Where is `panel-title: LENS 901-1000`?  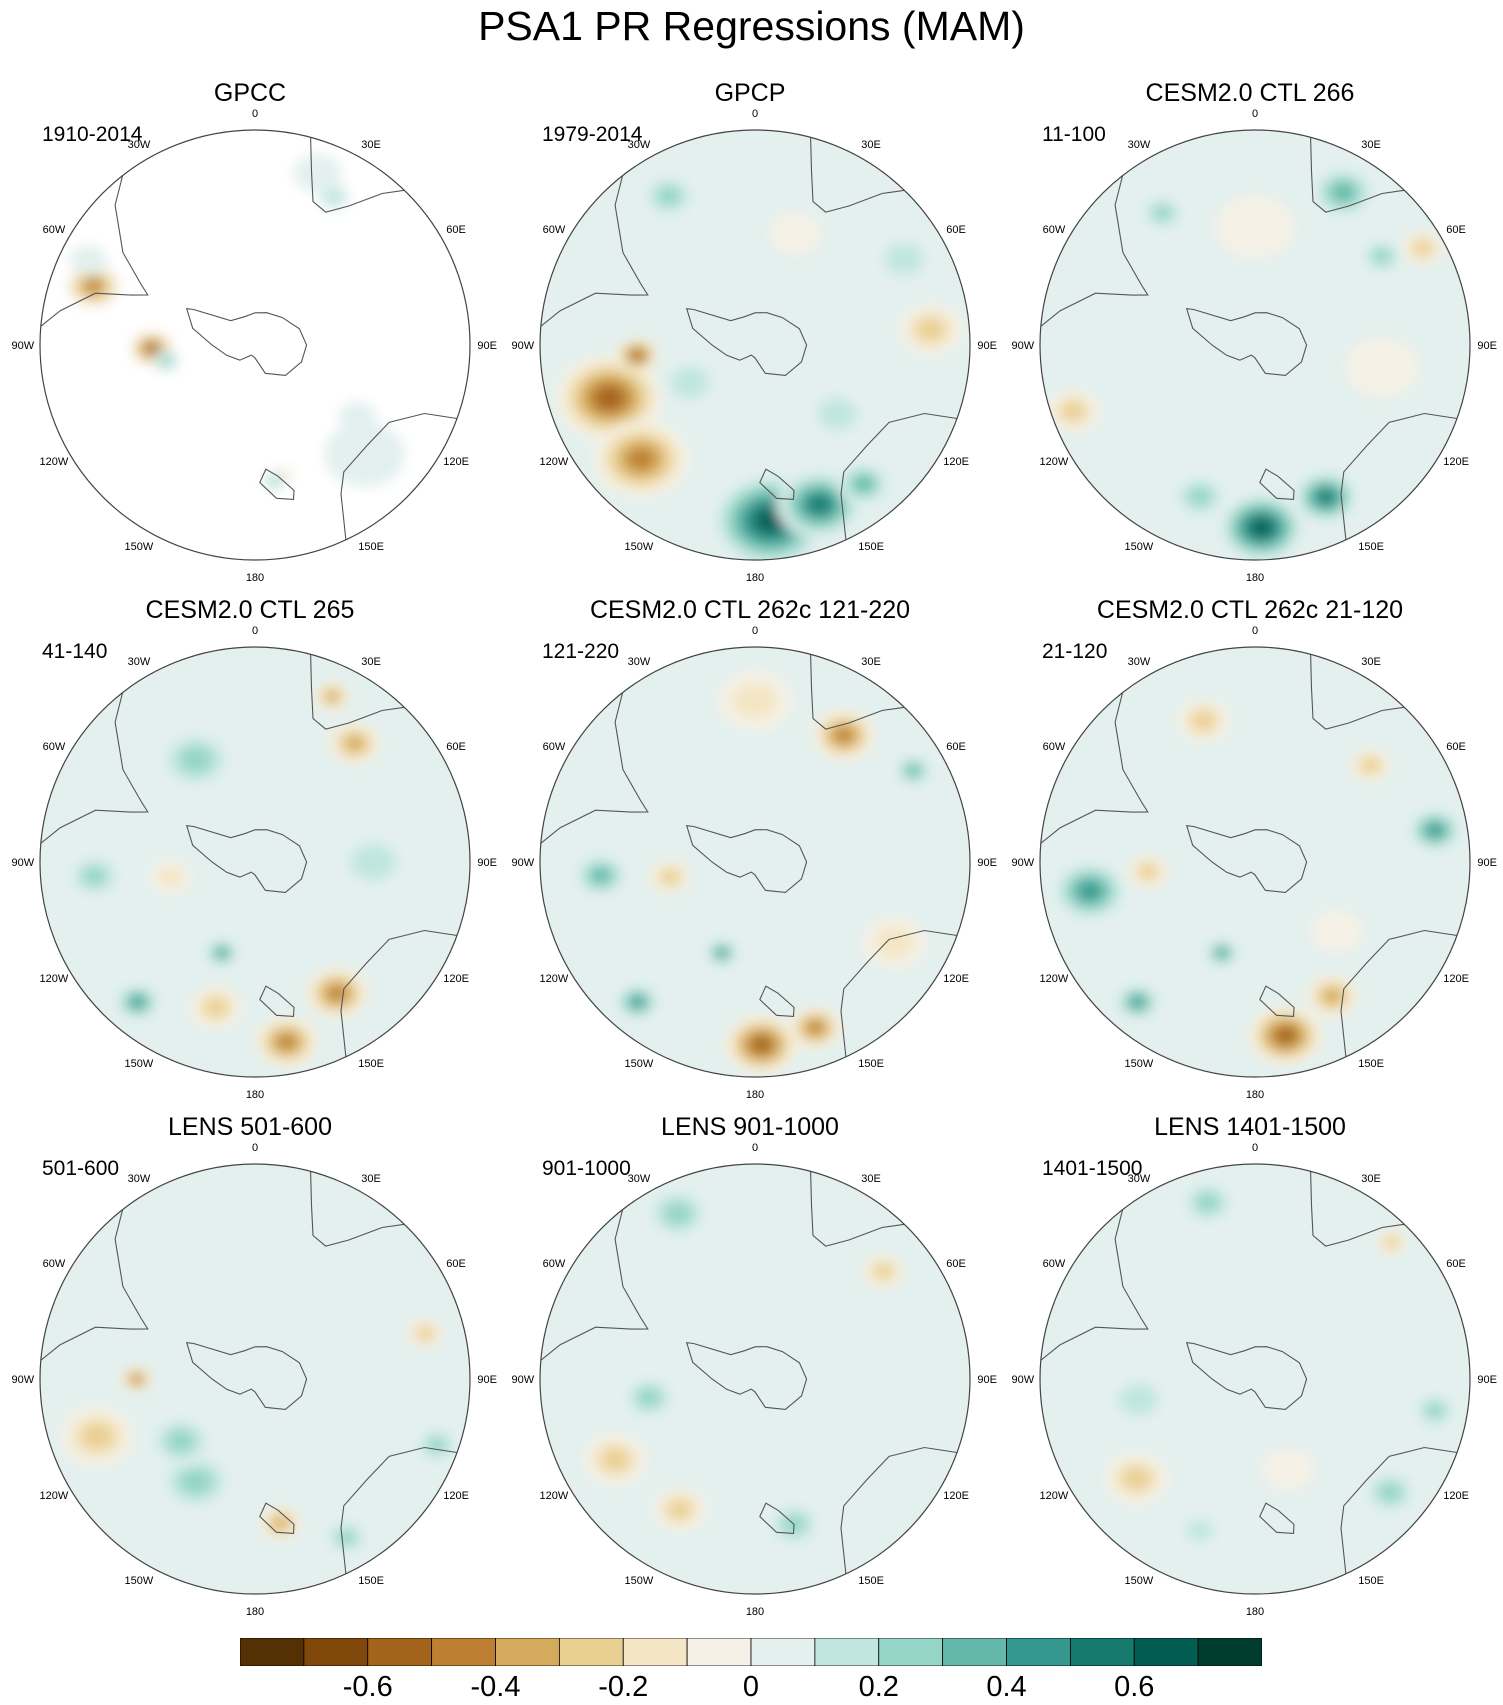 panel-title: LENS 901-1000 is located at coordinates (750, 1127).